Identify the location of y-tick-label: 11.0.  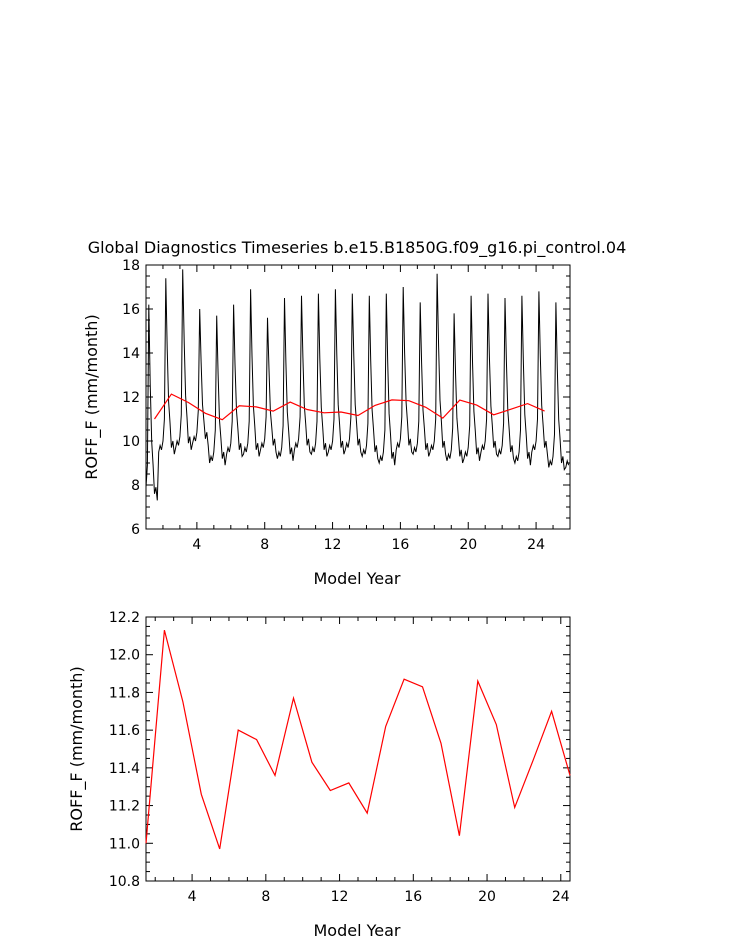
(124, 844).